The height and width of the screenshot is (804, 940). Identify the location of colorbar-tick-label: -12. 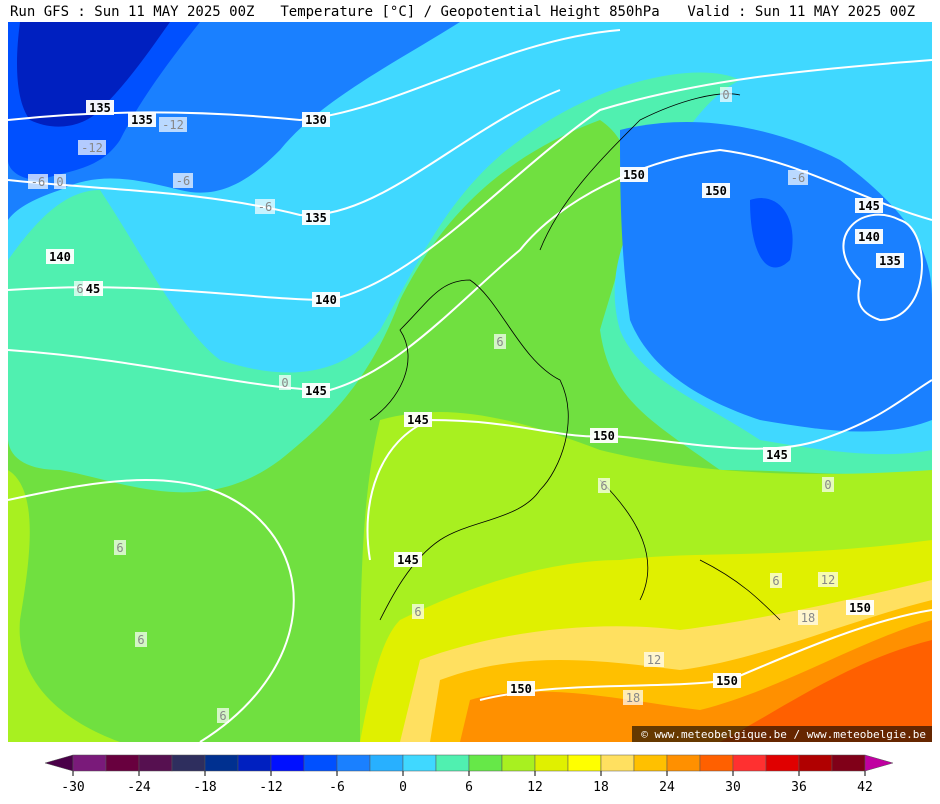
(270, 787).